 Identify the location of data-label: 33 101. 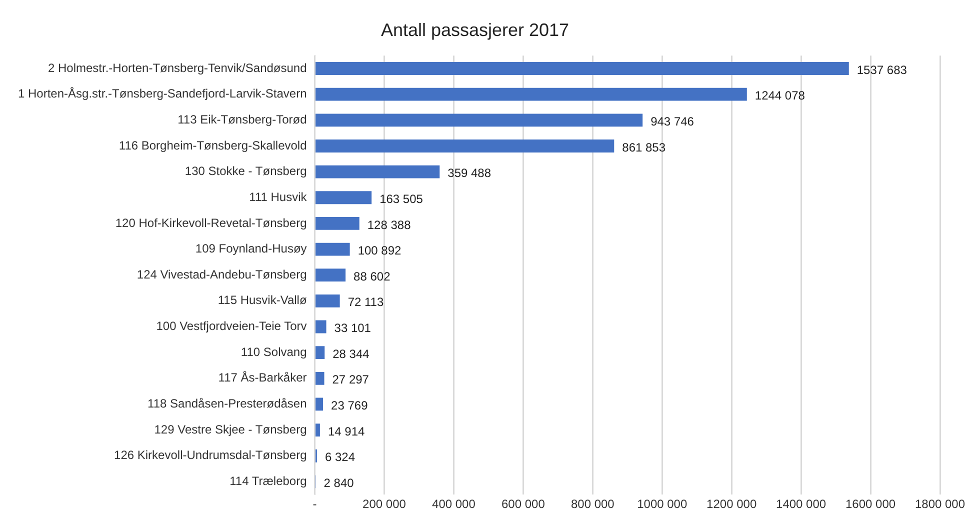
(353, 328).